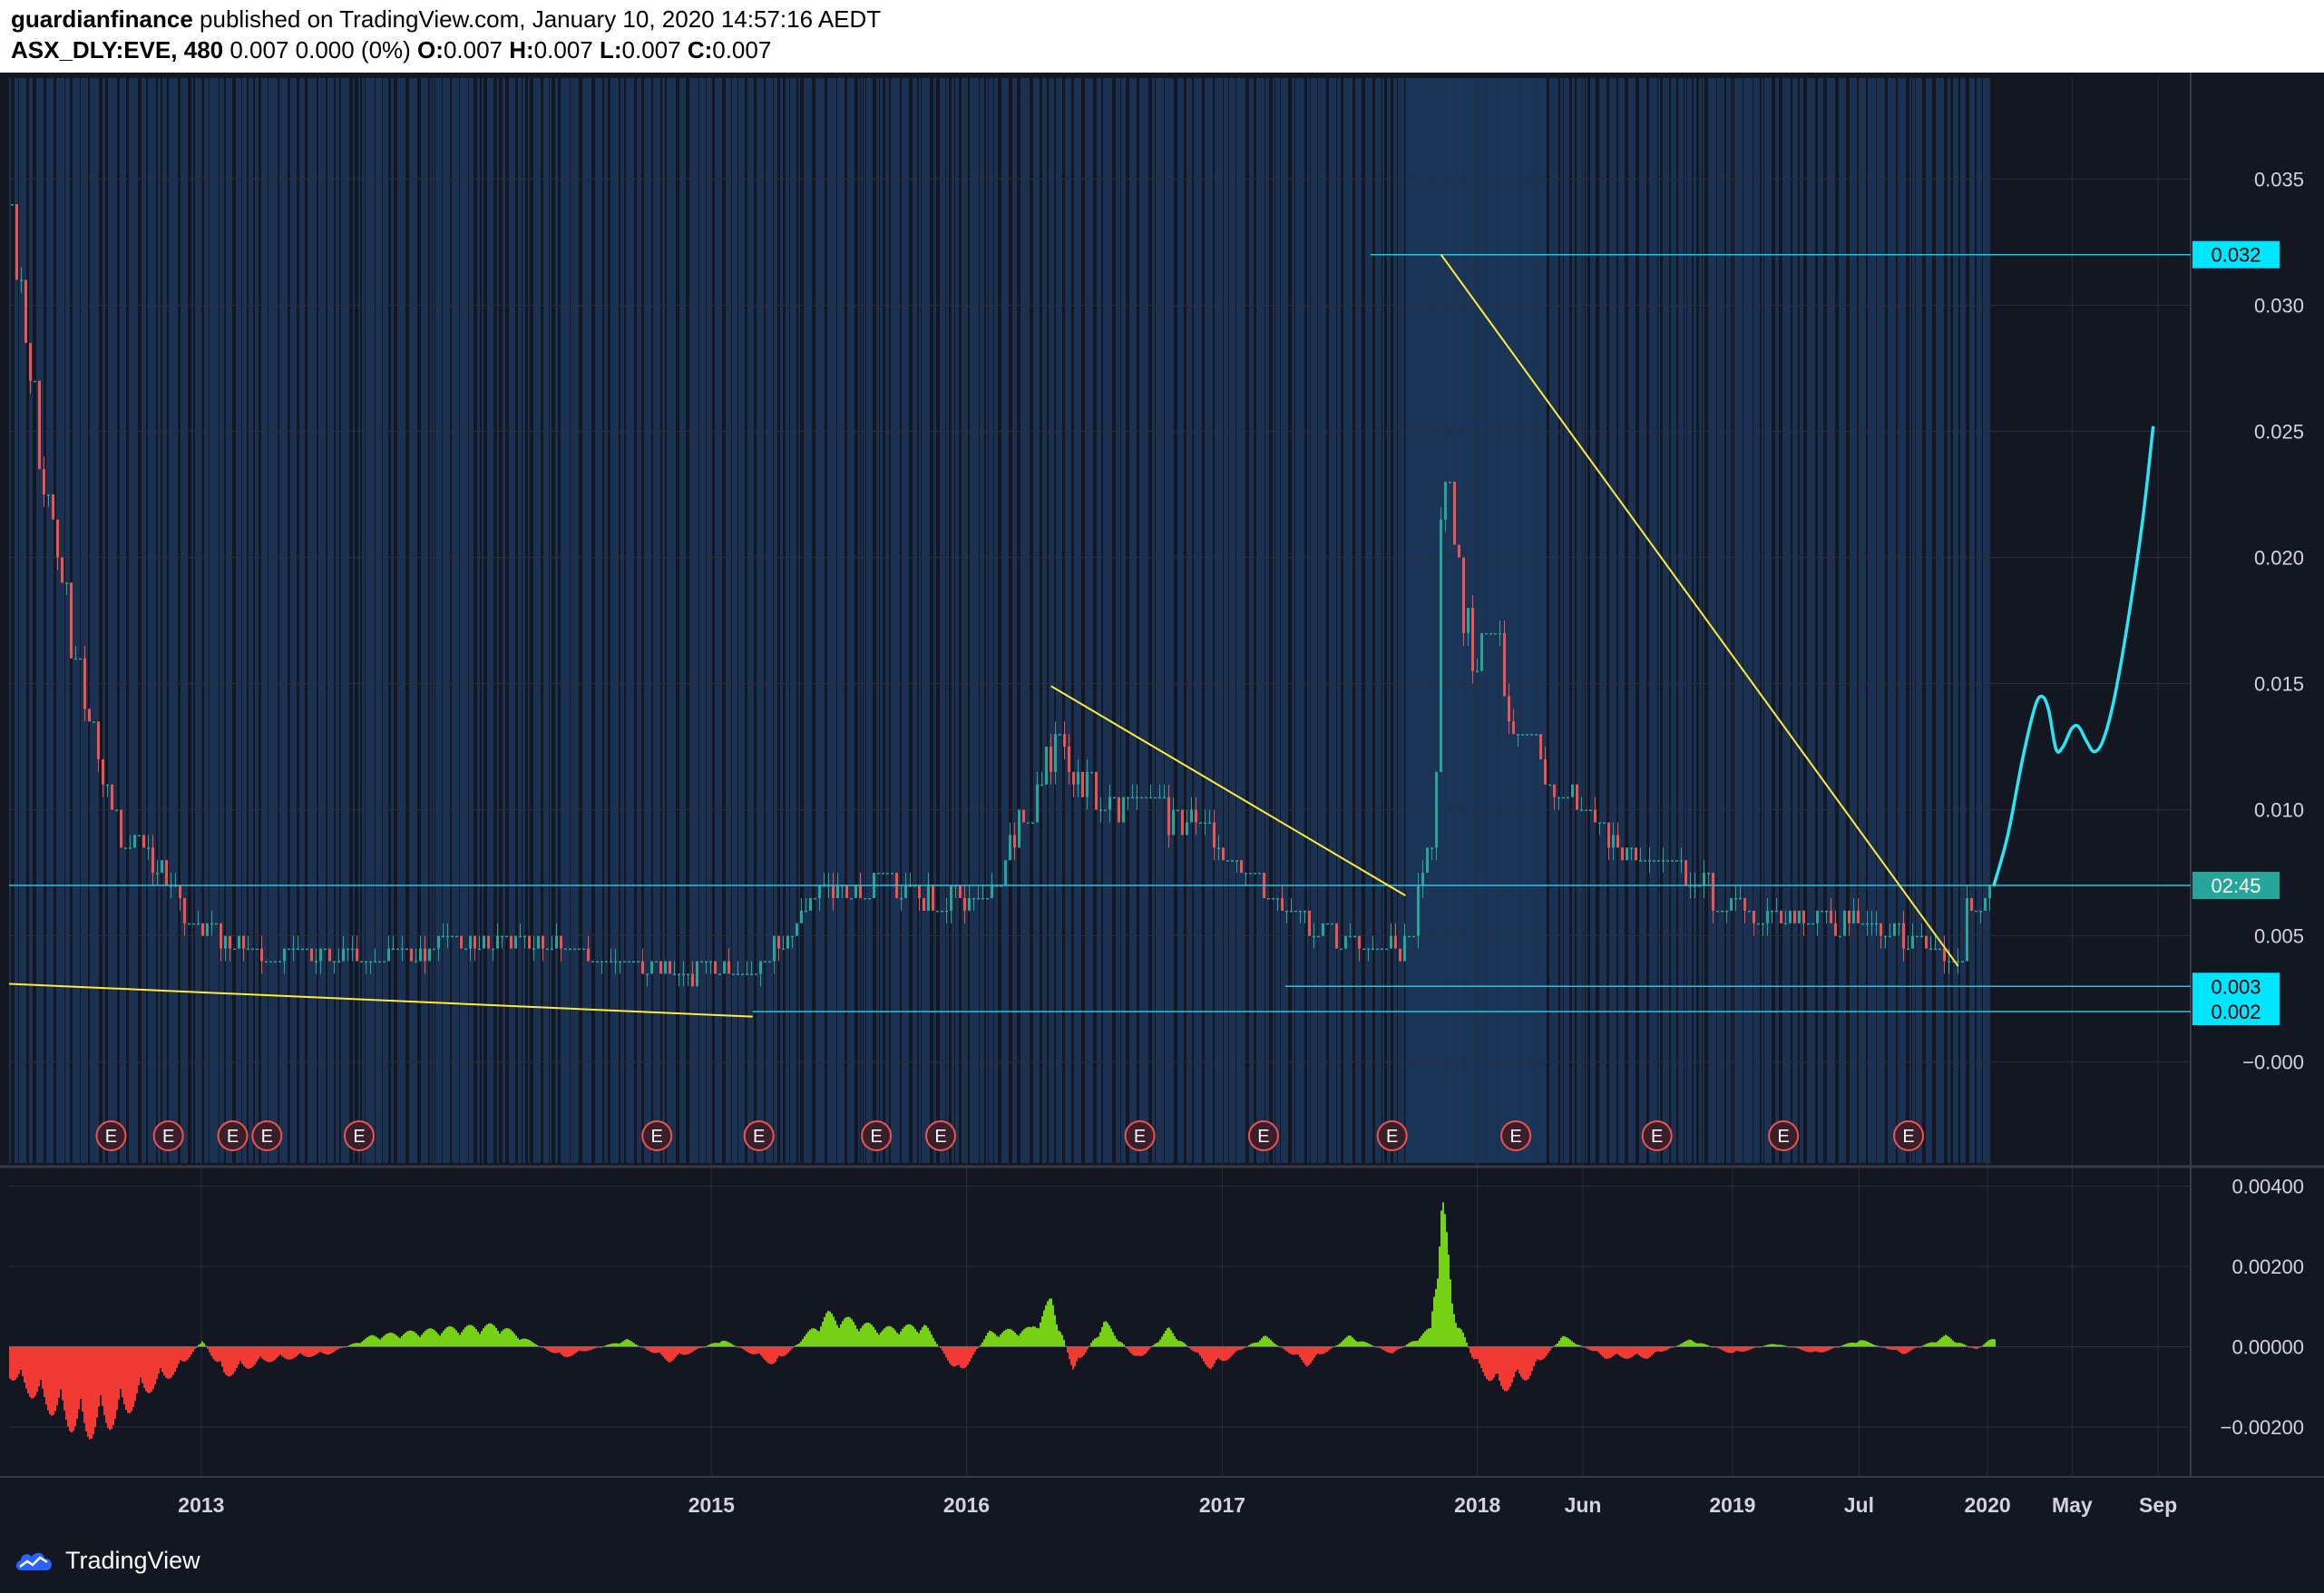  I want to click on projection-curve, so click(2073, 655).